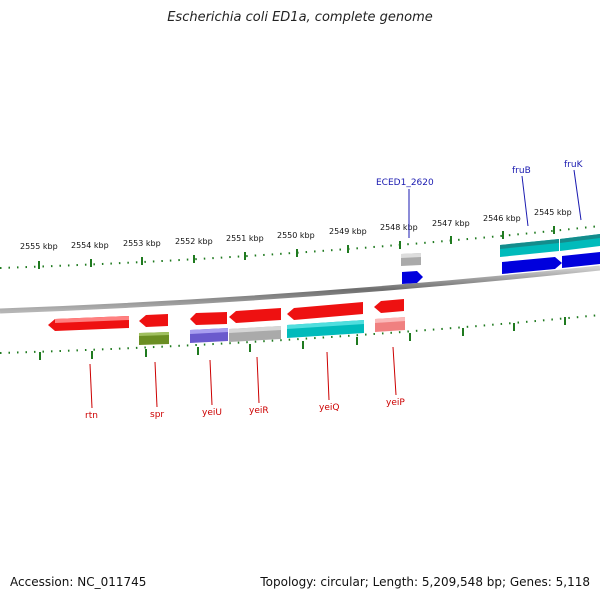 The image size is (600, 600). I want to click on gene-yeir, so click(255, 315).